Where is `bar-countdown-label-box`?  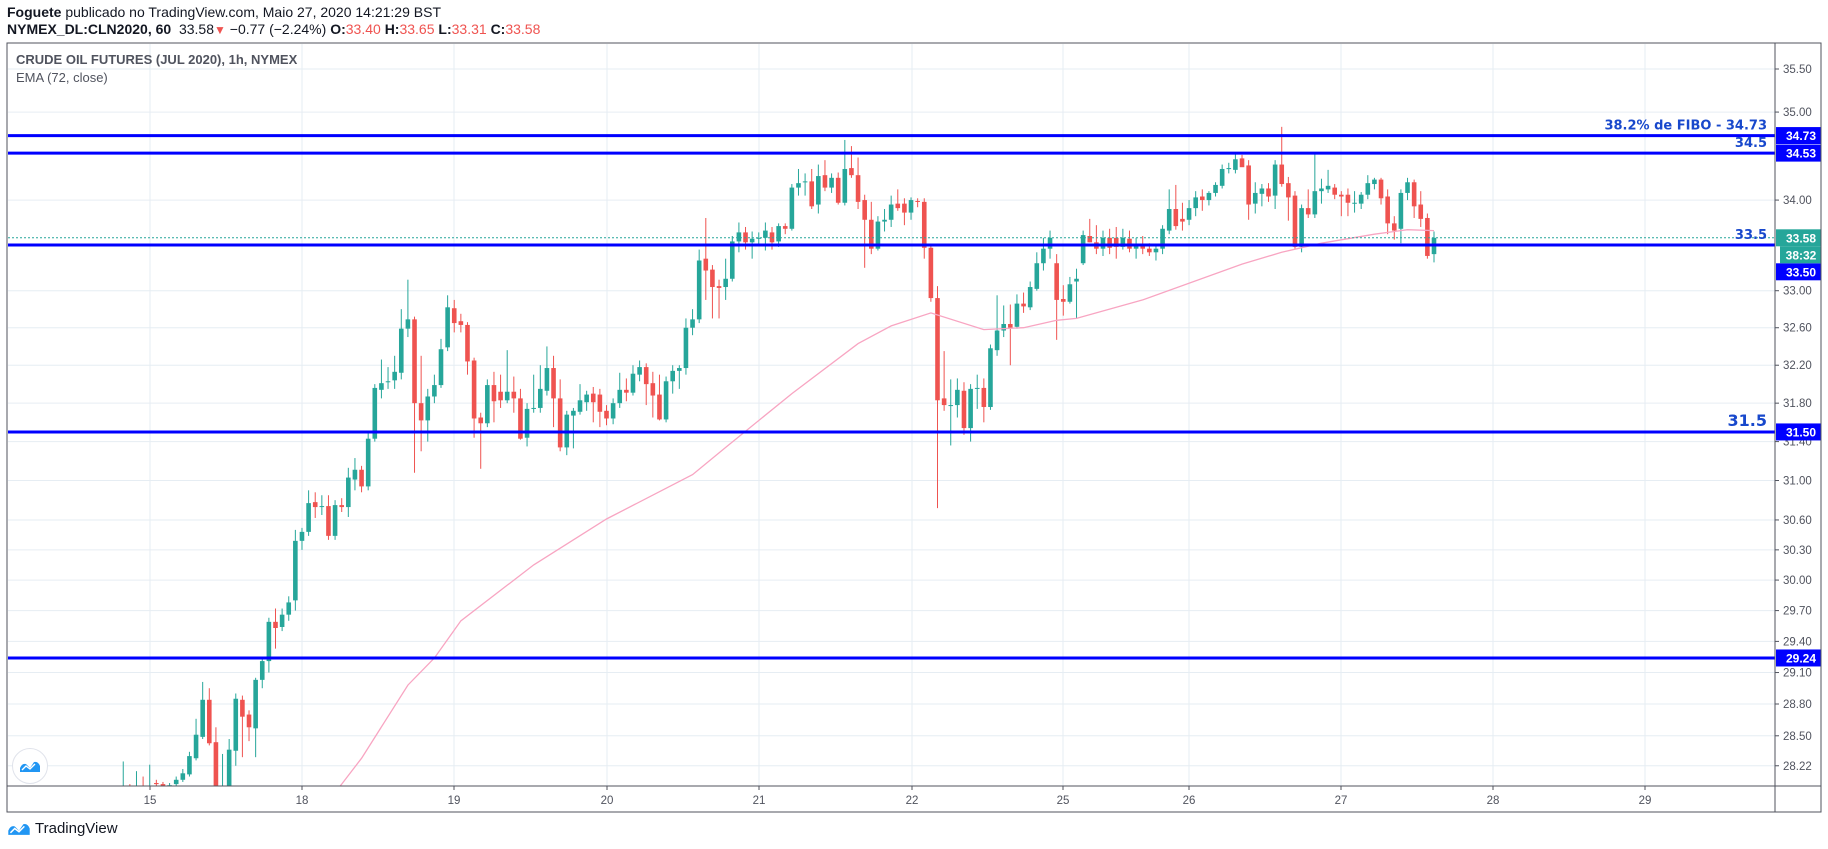 bar-countdown-label-box is located at coordinates (1800, 255).